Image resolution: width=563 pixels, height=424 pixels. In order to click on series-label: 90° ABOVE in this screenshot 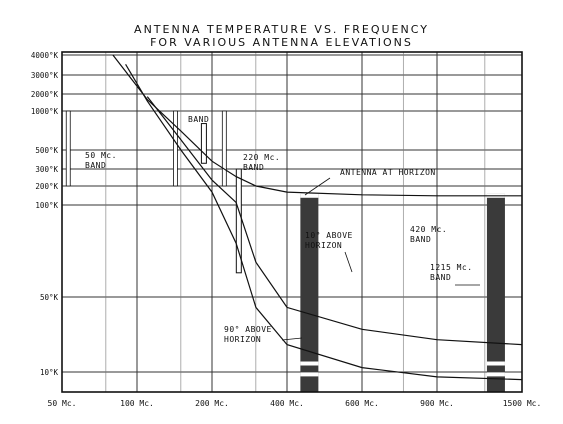, I will do `click(248, 329)`.